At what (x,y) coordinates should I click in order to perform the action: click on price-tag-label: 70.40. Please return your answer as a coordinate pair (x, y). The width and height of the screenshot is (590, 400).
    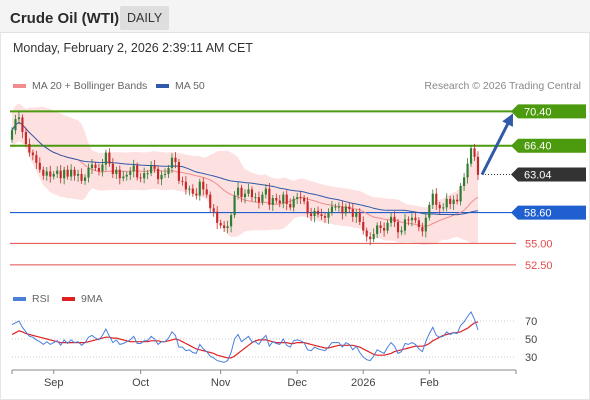
    Looking at the image, I should click on (538, 112).